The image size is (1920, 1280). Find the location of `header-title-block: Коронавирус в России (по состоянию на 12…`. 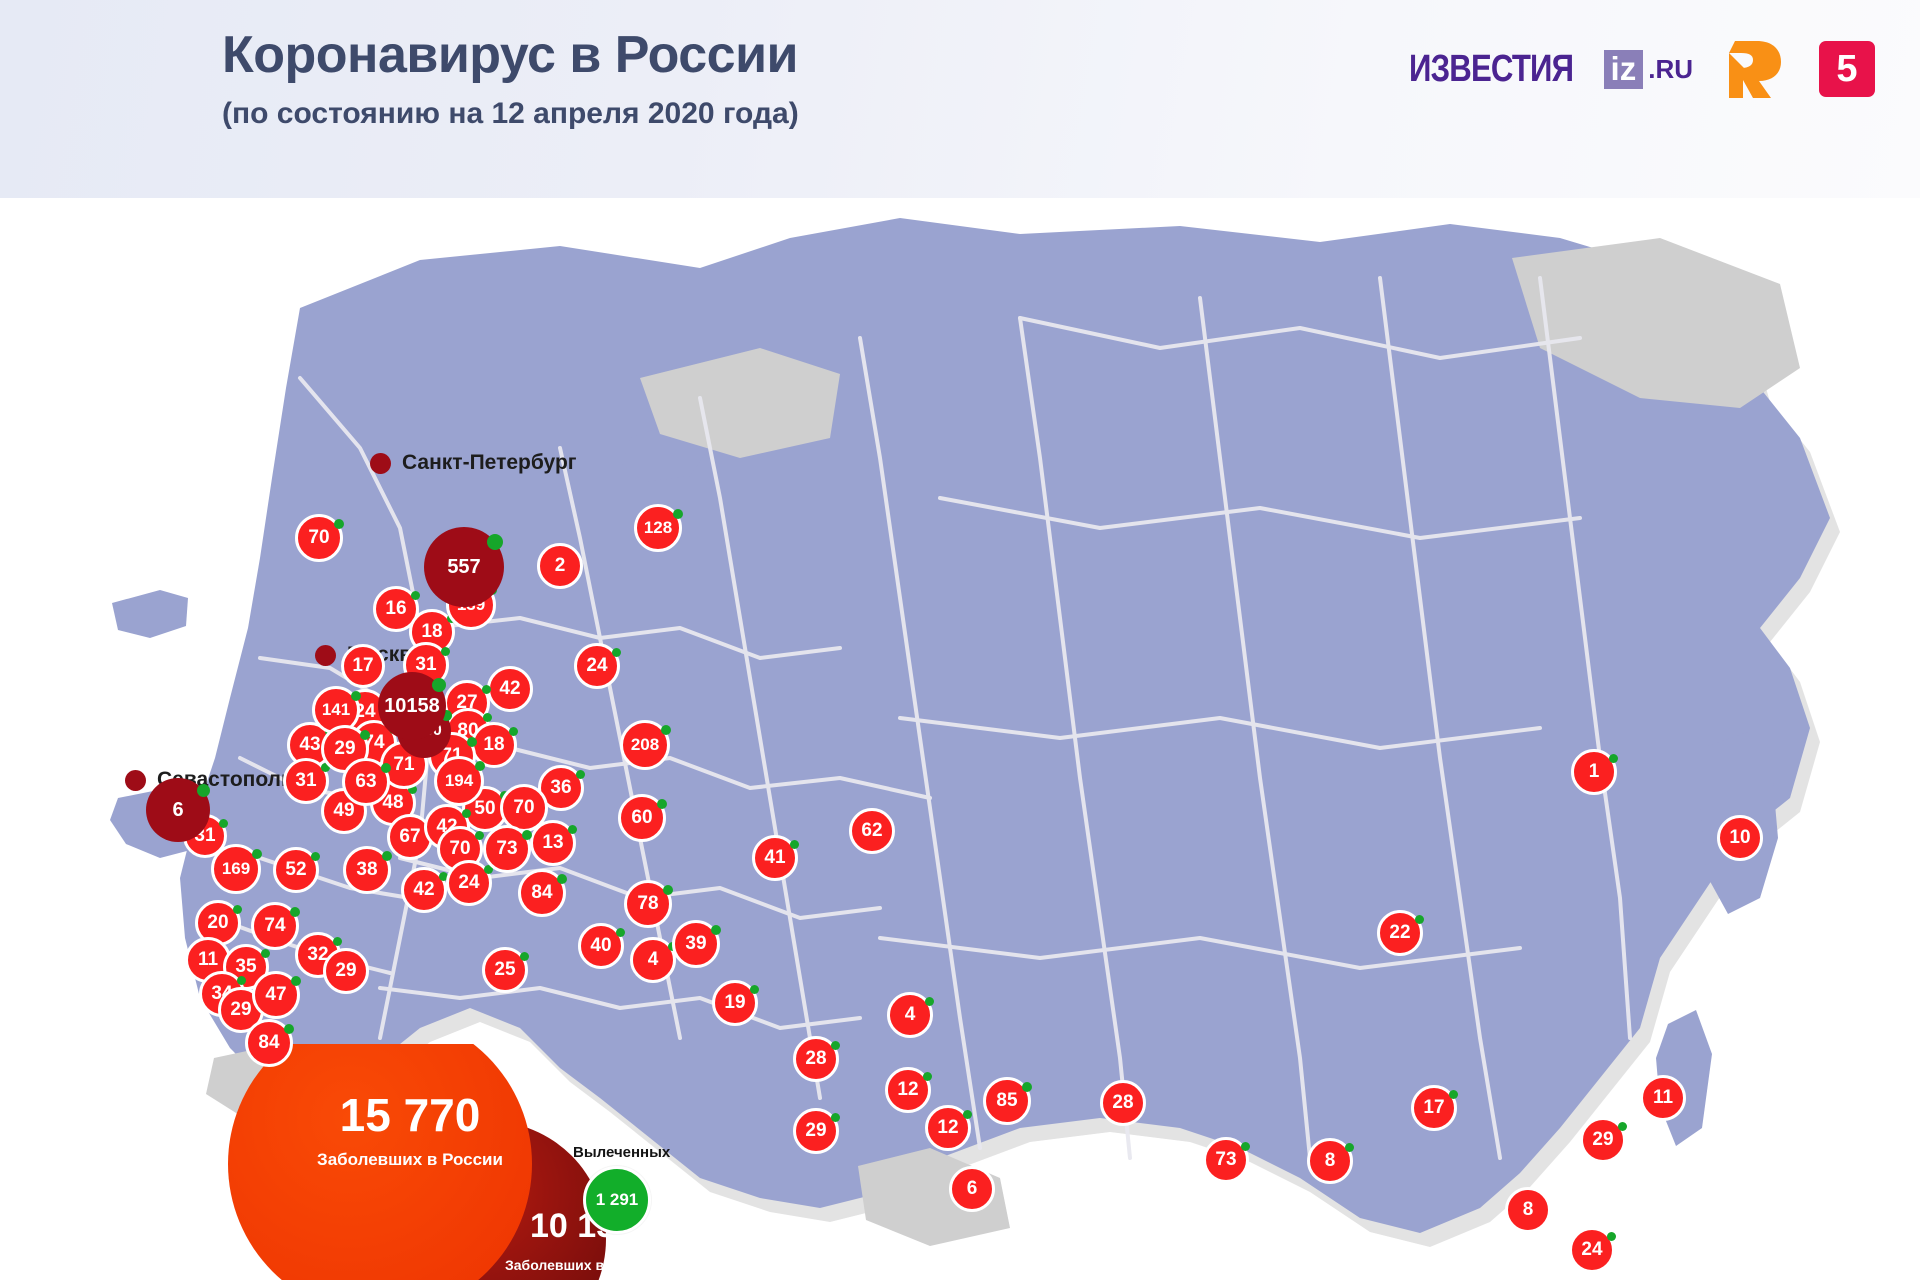

header-title-block: Коронавирус в России (по состоянию на 12… is located at coordinates (510, 79).